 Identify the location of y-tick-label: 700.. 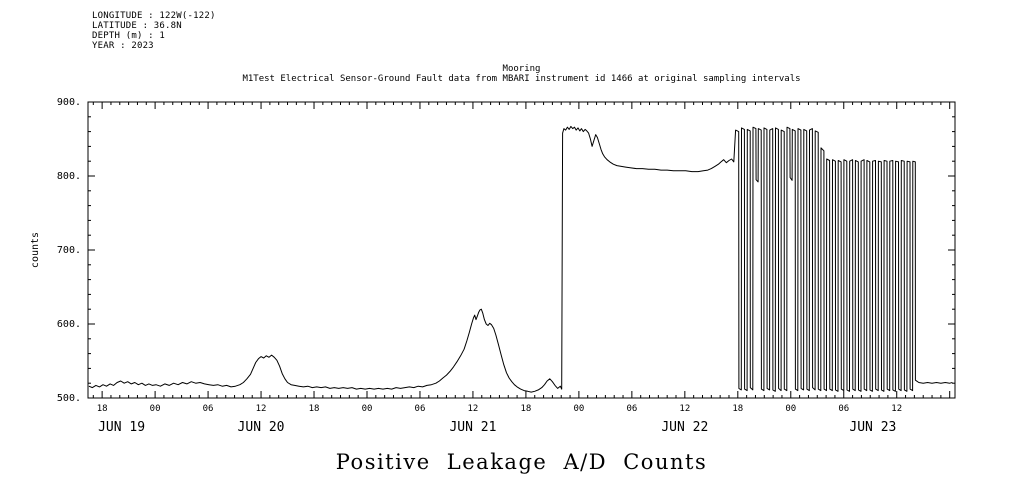
(69, 250).